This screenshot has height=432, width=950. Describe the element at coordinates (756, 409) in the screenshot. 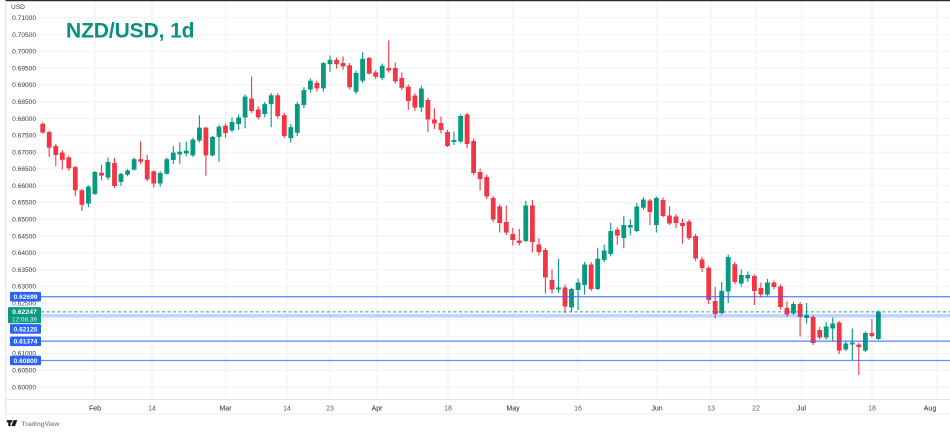

I see `svg-text: 22` at that location.